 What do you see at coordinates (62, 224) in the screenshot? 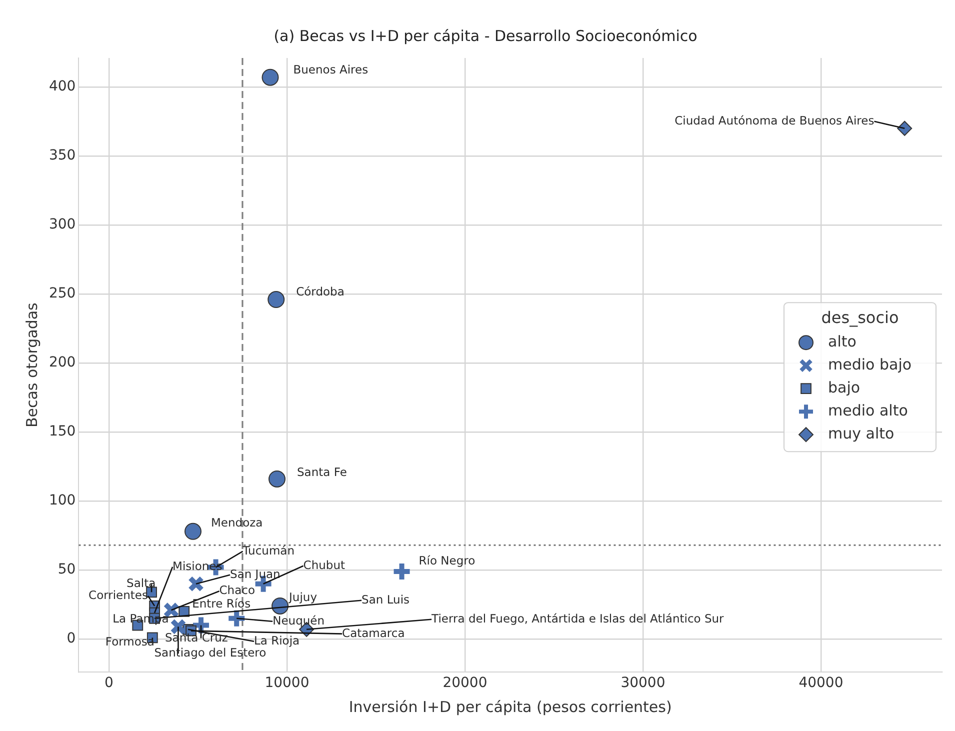
I see `y-tick-label: 300` at bounding box center [62, 224].